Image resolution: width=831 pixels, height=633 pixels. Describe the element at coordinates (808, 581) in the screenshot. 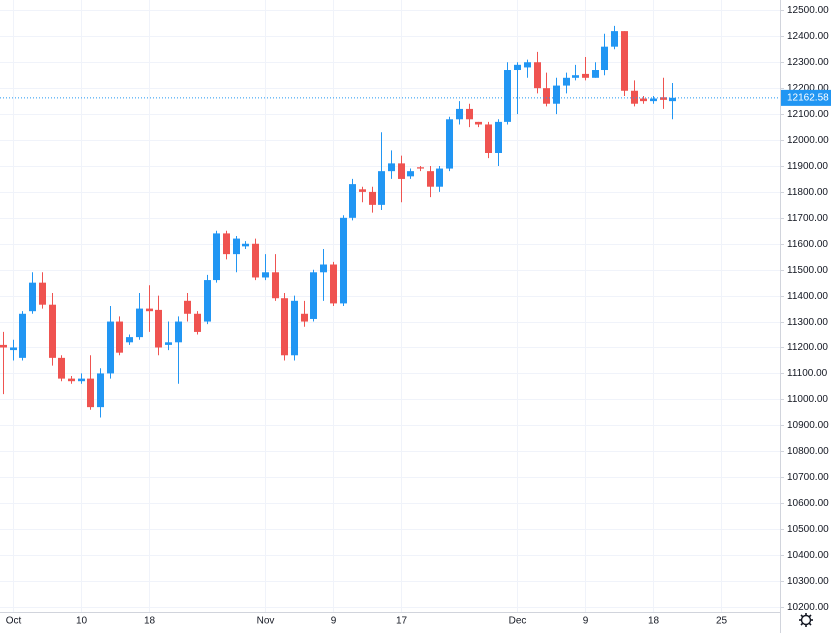

I see `y-tick-label: 10300.00` at that location.